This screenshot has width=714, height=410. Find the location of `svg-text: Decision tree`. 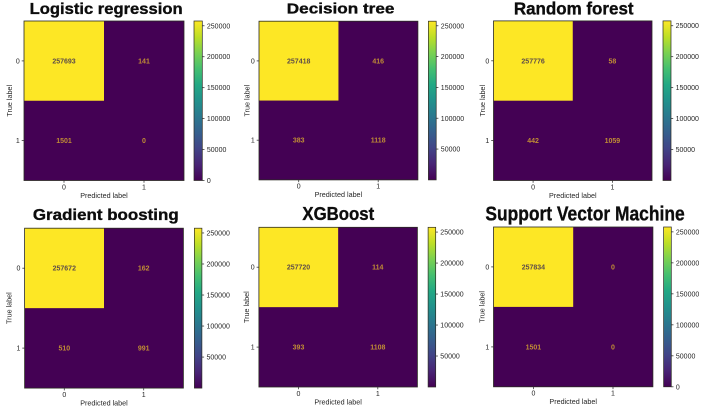

svg-text: Decision tree is located at coordinates (341, 10).